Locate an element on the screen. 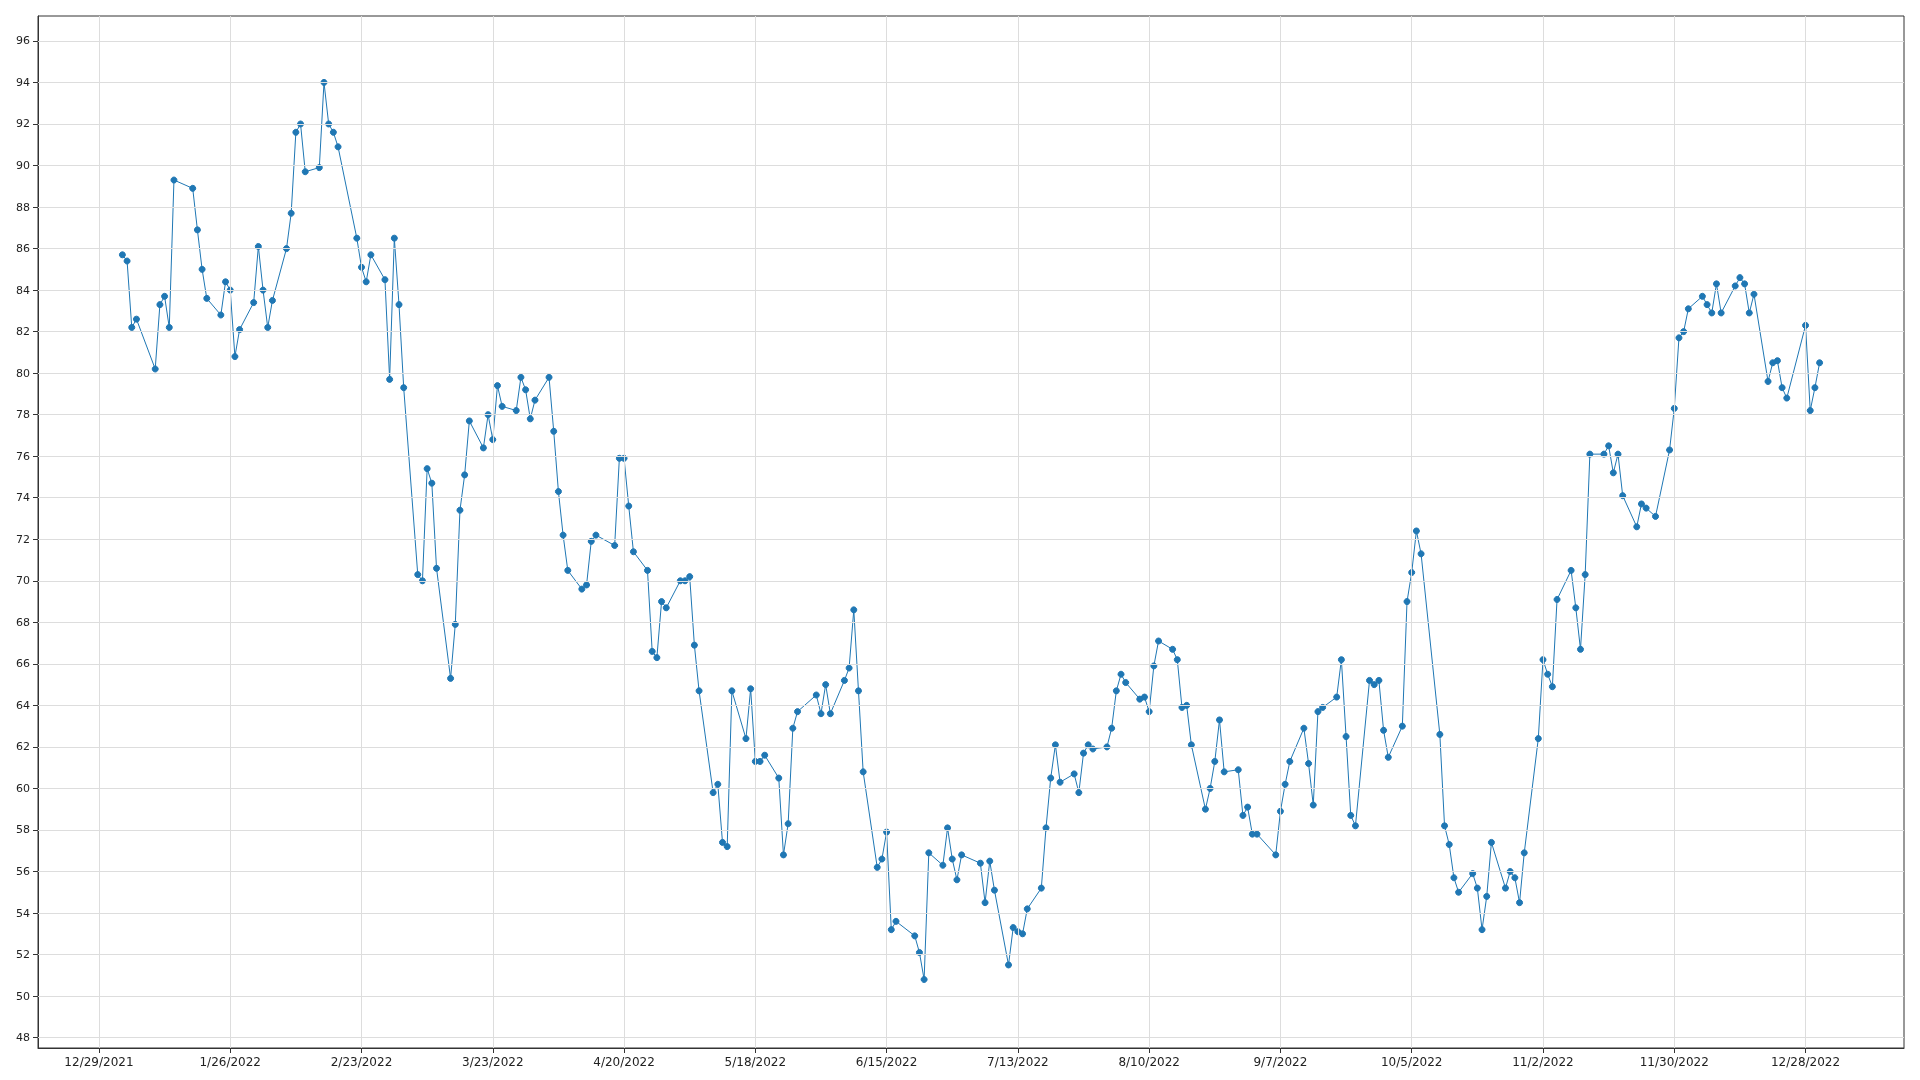  y-tick-label: 60 is located at coordinates (23, 788).